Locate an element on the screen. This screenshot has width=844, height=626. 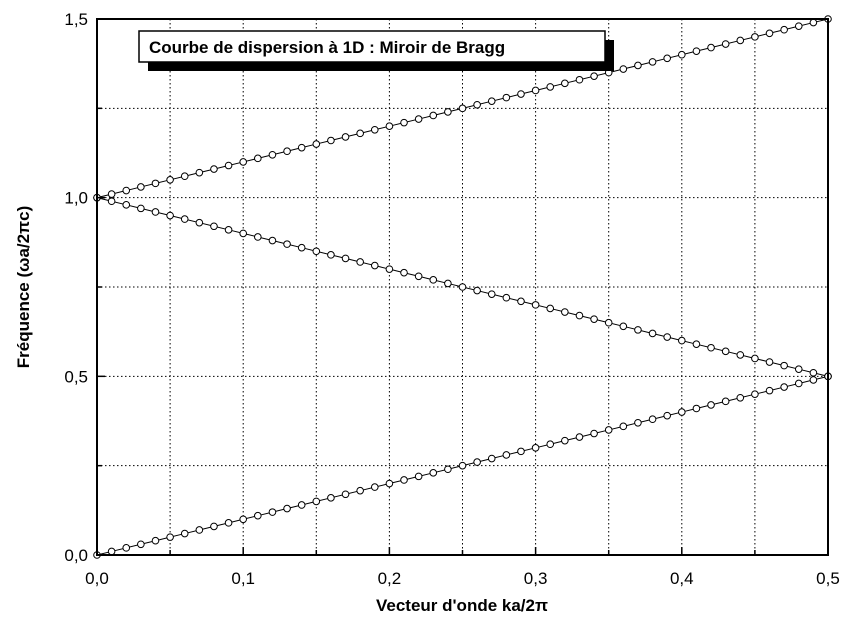
y-tick-label: 1,5 is located at coordinates (76, 19).